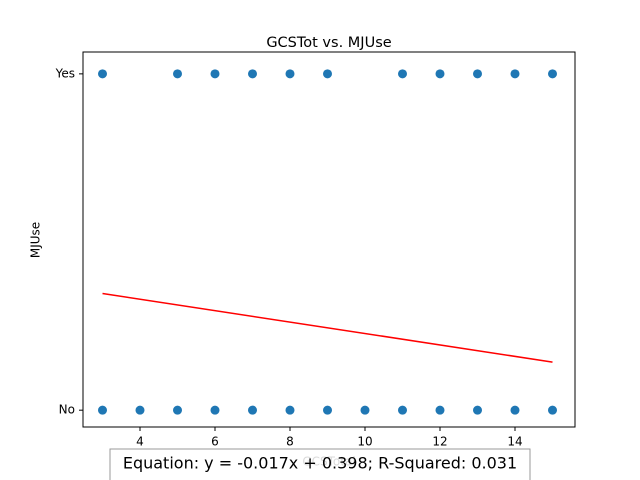 The image size is (640, 480). I want to click on x-tick-label: 14, so click(514, 442).